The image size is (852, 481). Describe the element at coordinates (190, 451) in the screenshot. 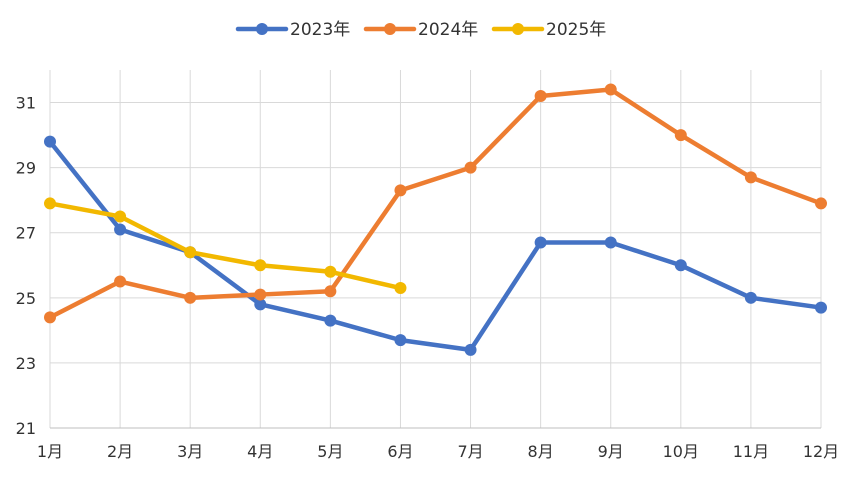

I see `x-tick-label: 3月` at that location.